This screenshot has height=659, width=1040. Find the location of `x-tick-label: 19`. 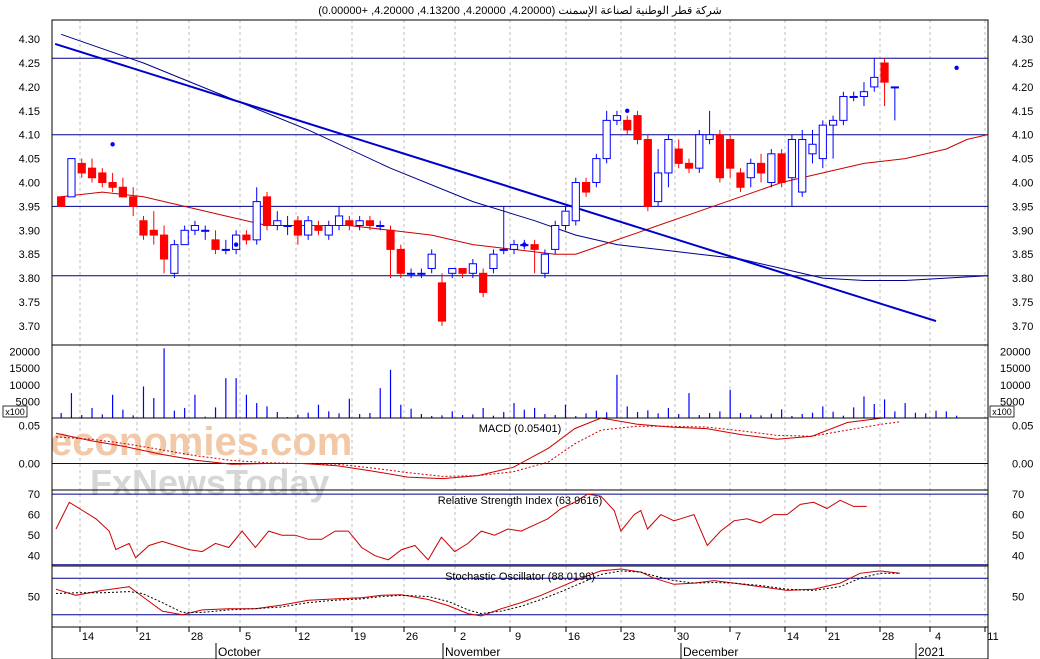

x-tick-label: 19 is located at coordinates (360, 637).